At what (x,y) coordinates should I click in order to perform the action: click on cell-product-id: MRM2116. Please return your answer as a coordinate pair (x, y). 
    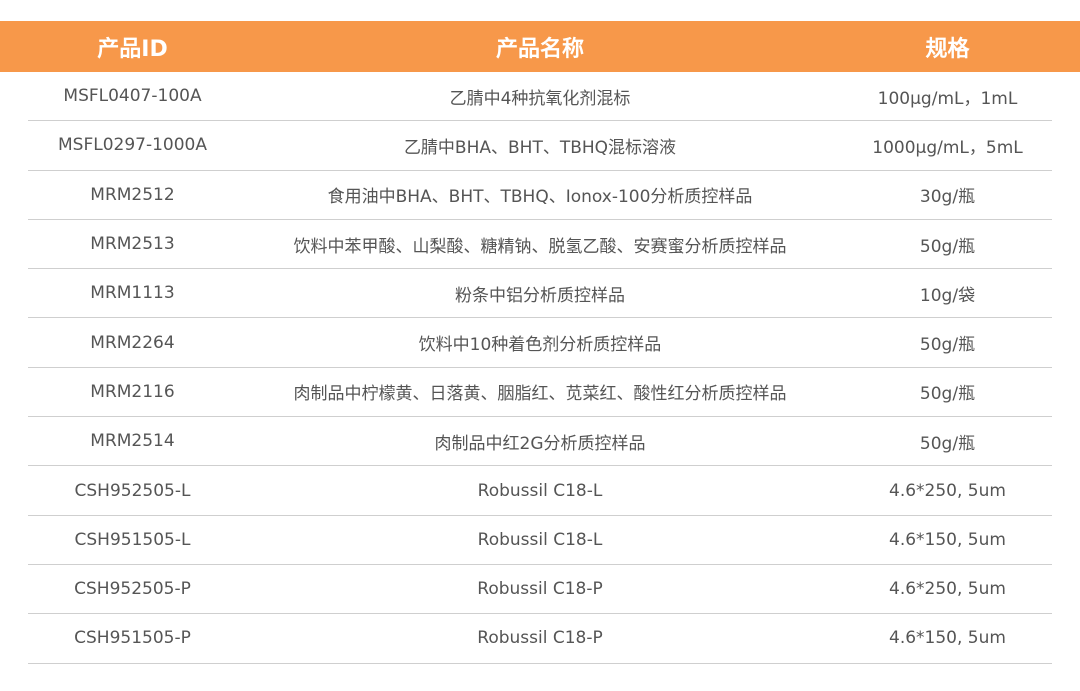
    Looking at the image, I should click on (132, 391).